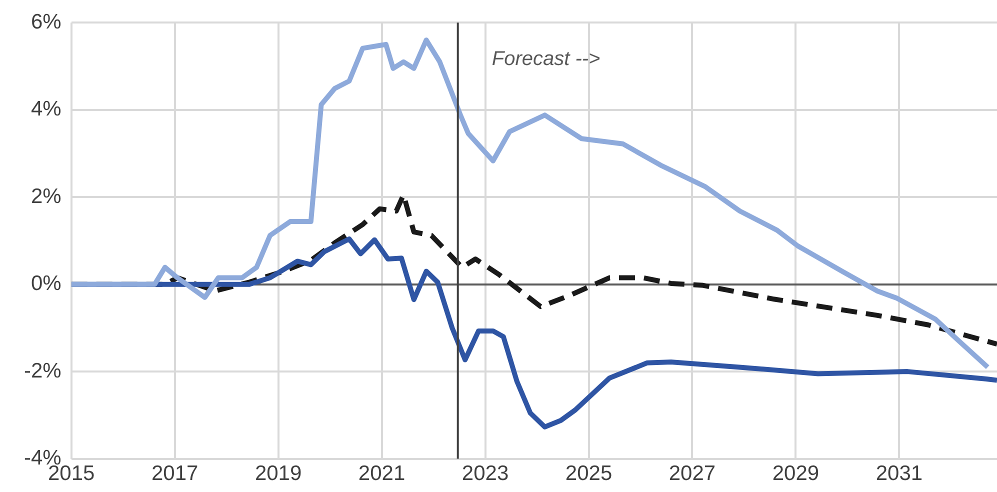 The image size is (997, 492). Describe the element at coordinates (588, 474) in the screenshot. I see `x-tick-label: 2025` at that location.